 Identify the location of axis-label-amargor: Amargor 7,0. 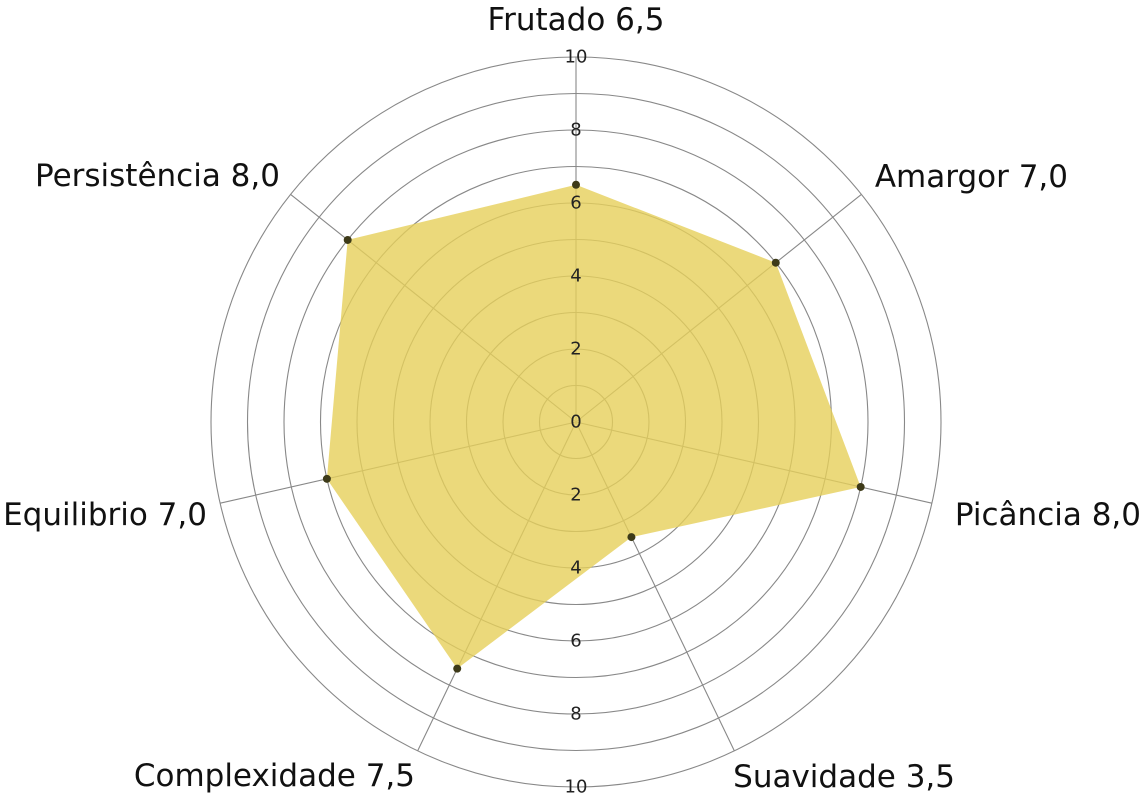
(971, 177).